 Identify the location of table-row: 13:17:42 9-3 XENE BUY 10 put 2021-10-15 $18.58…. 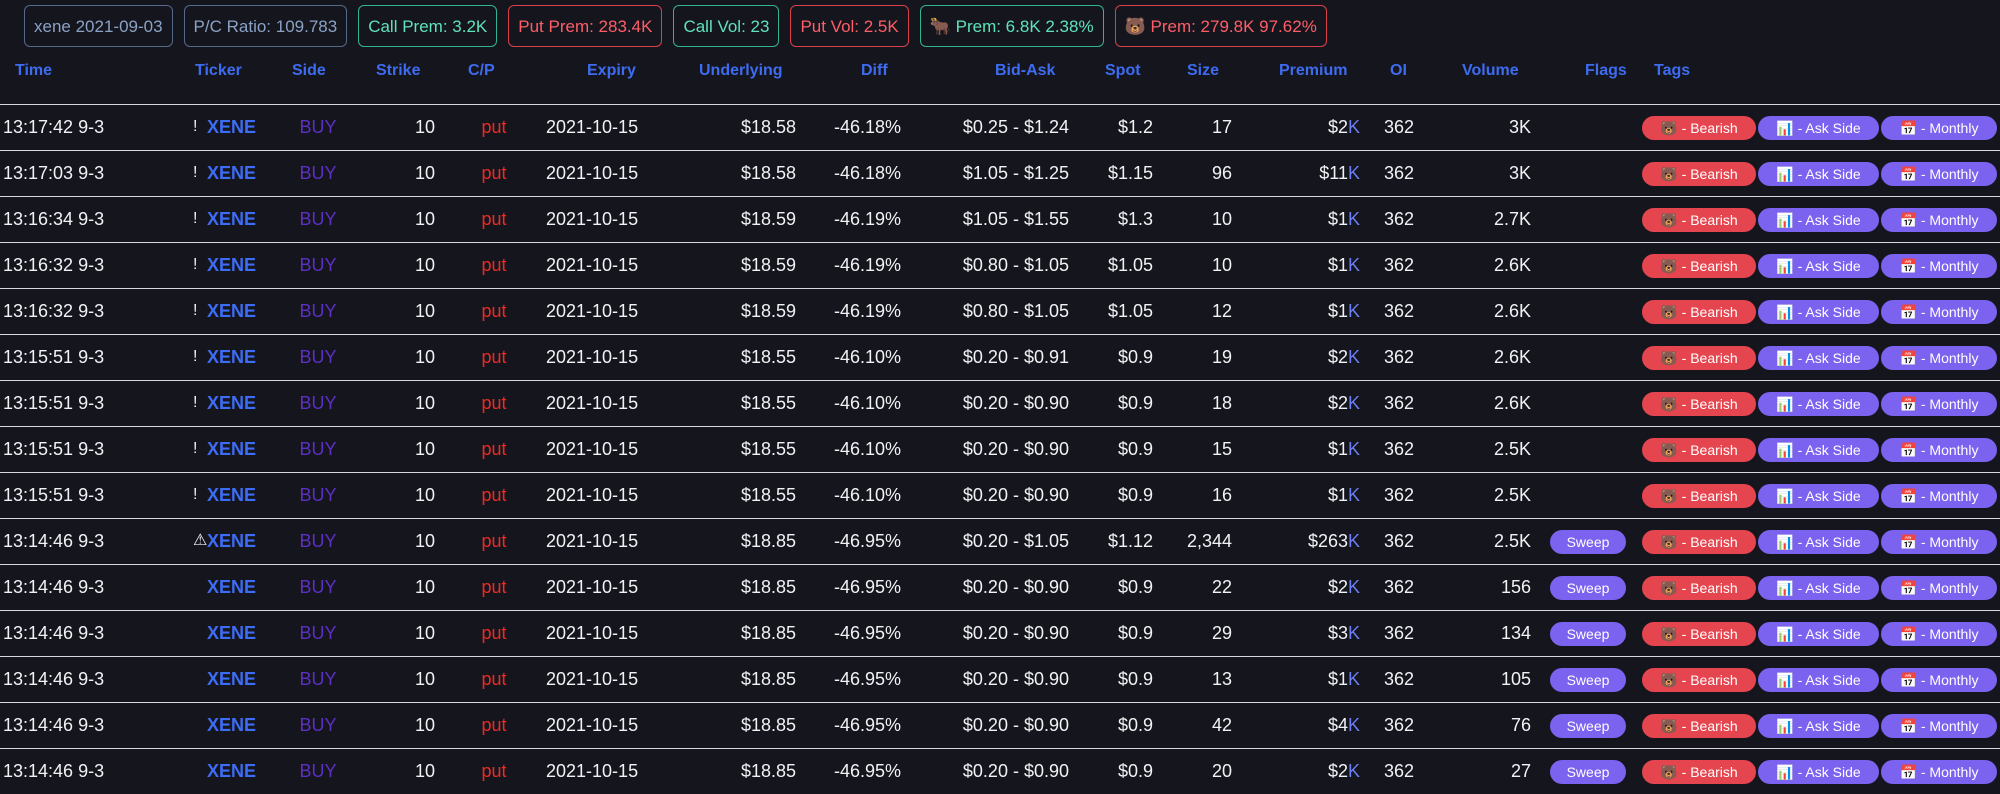
(1000, 127).